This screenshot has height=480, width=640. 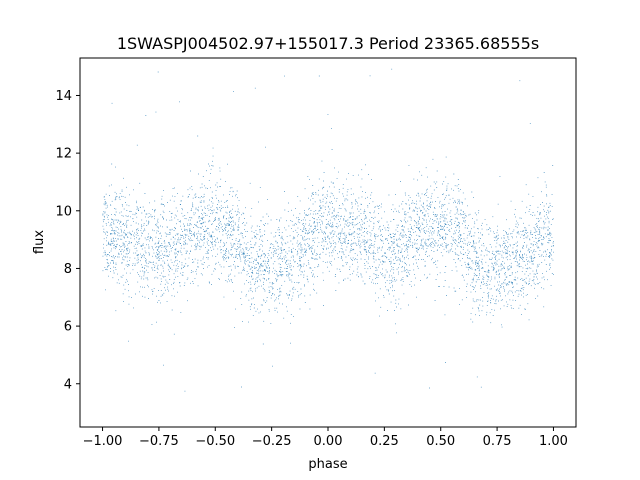 I want to click on y-tick-label: 8, so click(x=68, y=269).